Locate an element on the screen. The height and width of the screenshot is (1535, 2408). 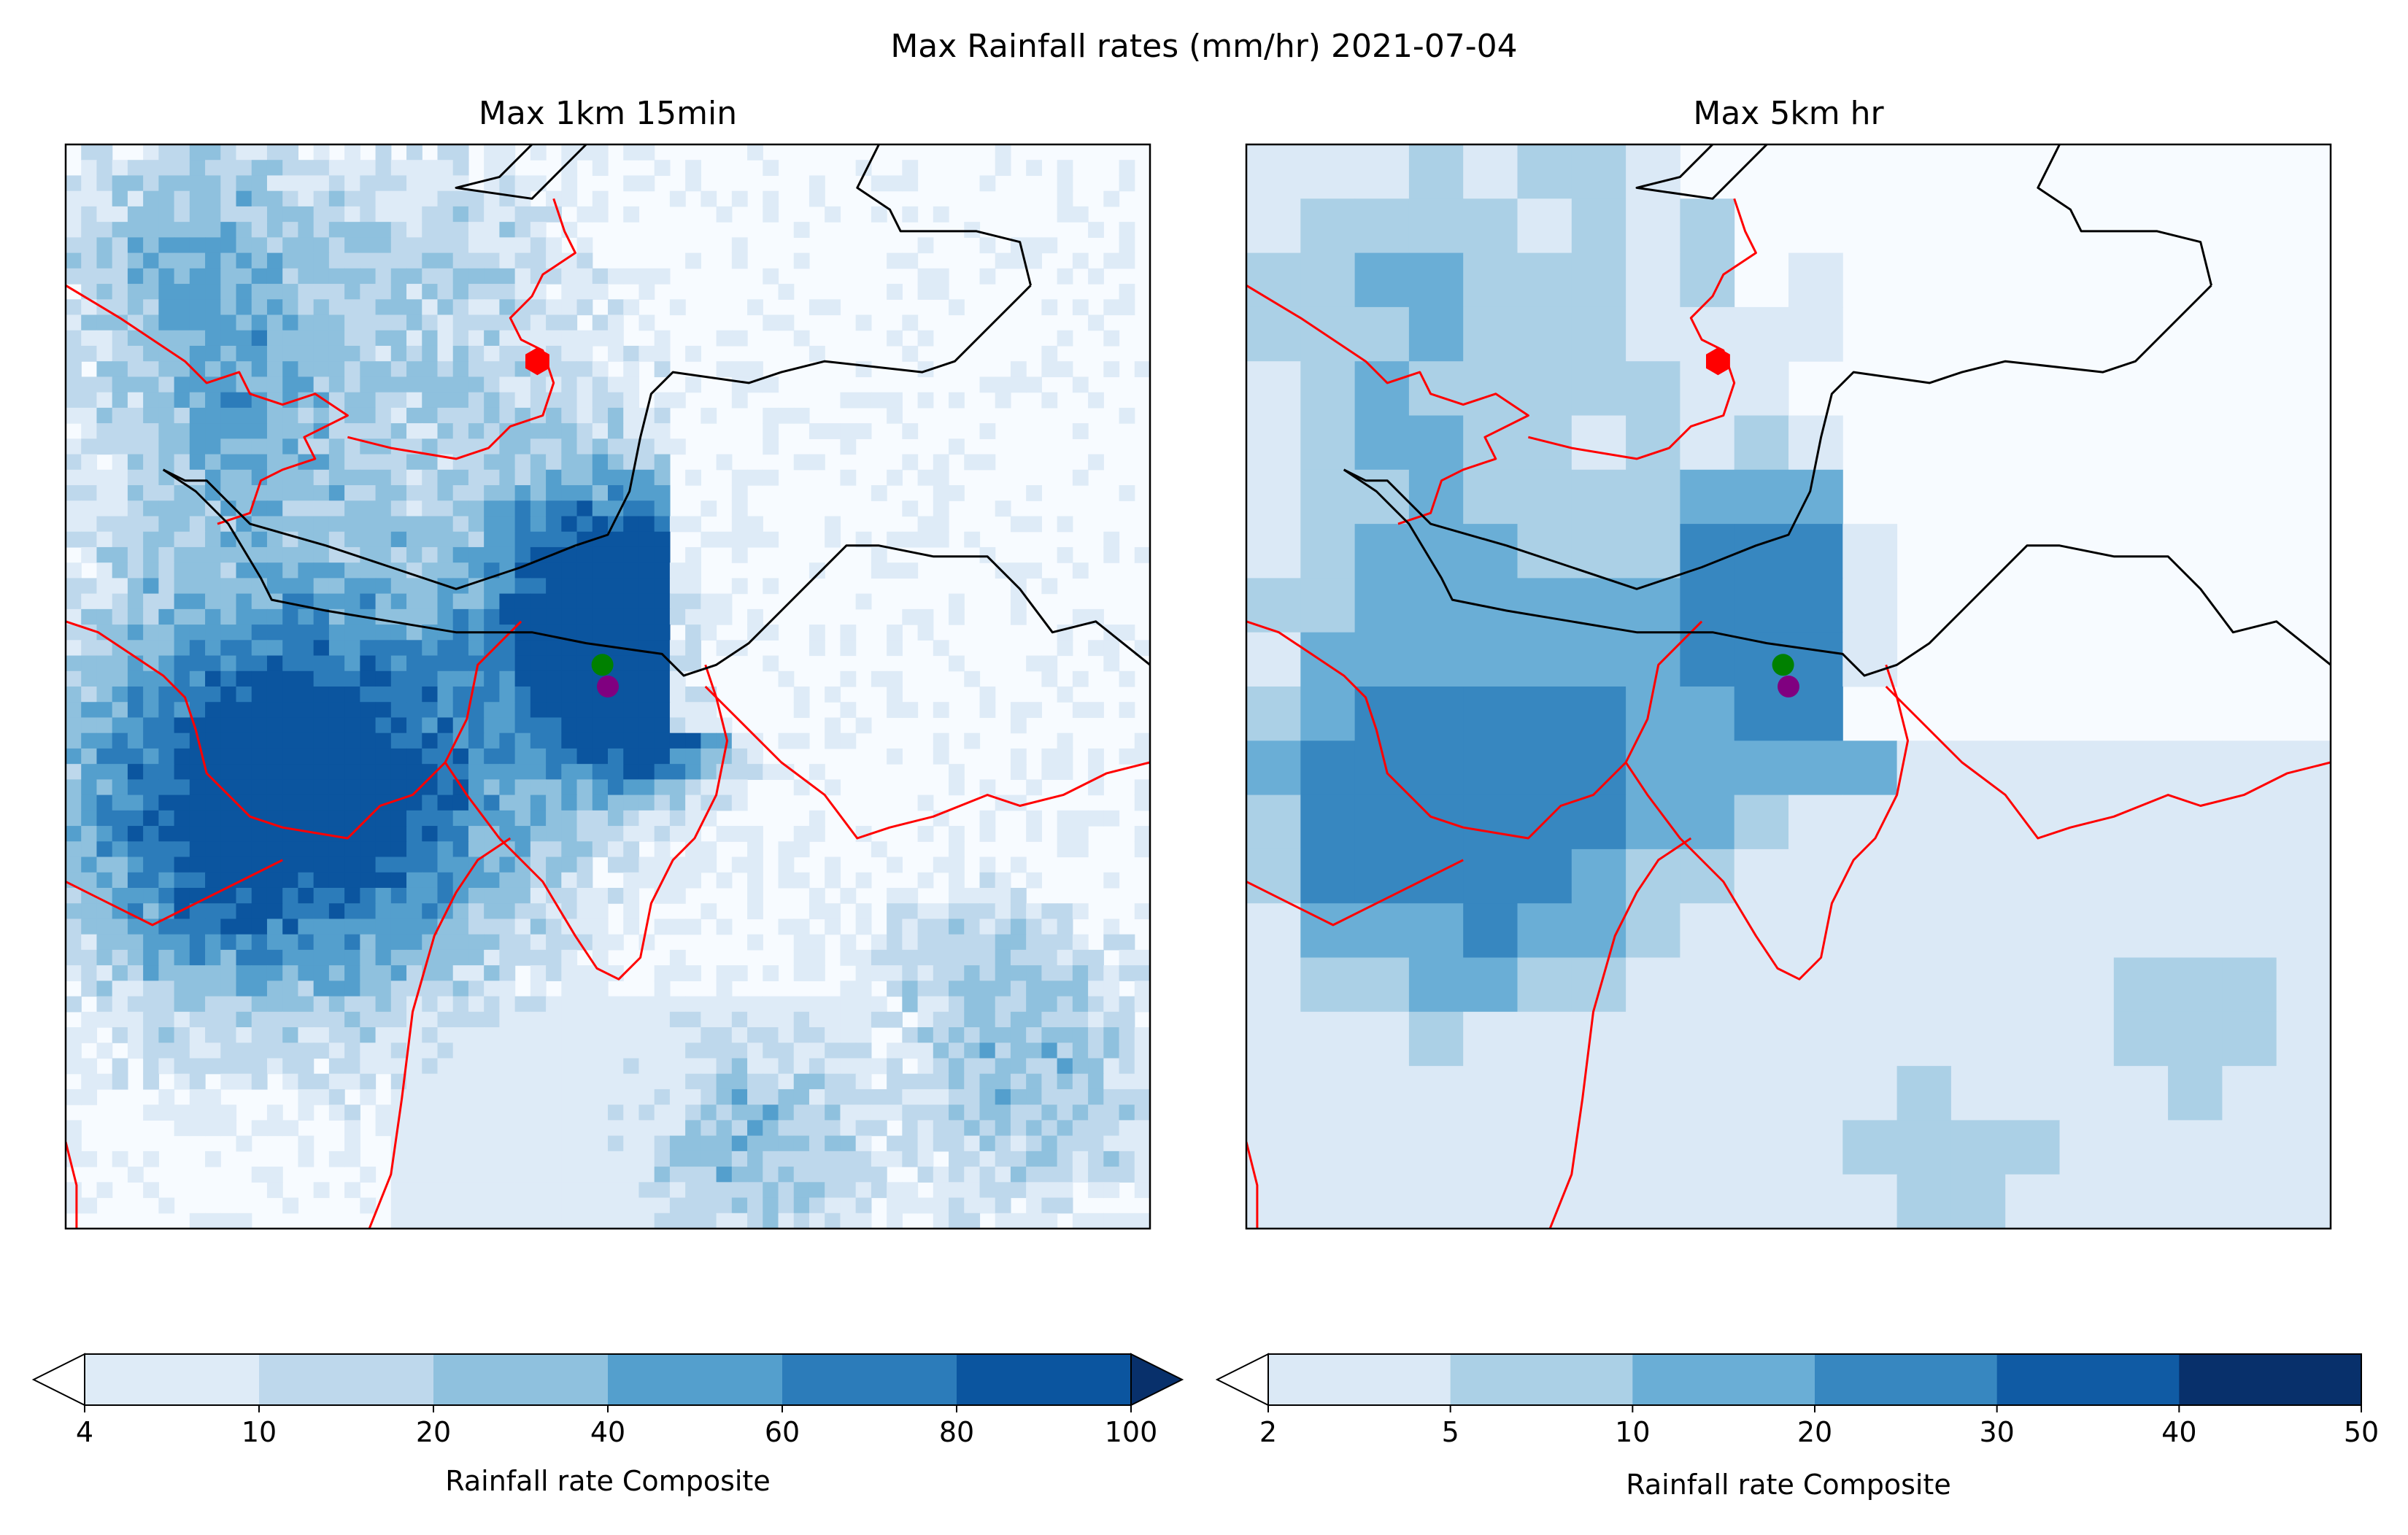
coastline is located at coordinates (597, 437).